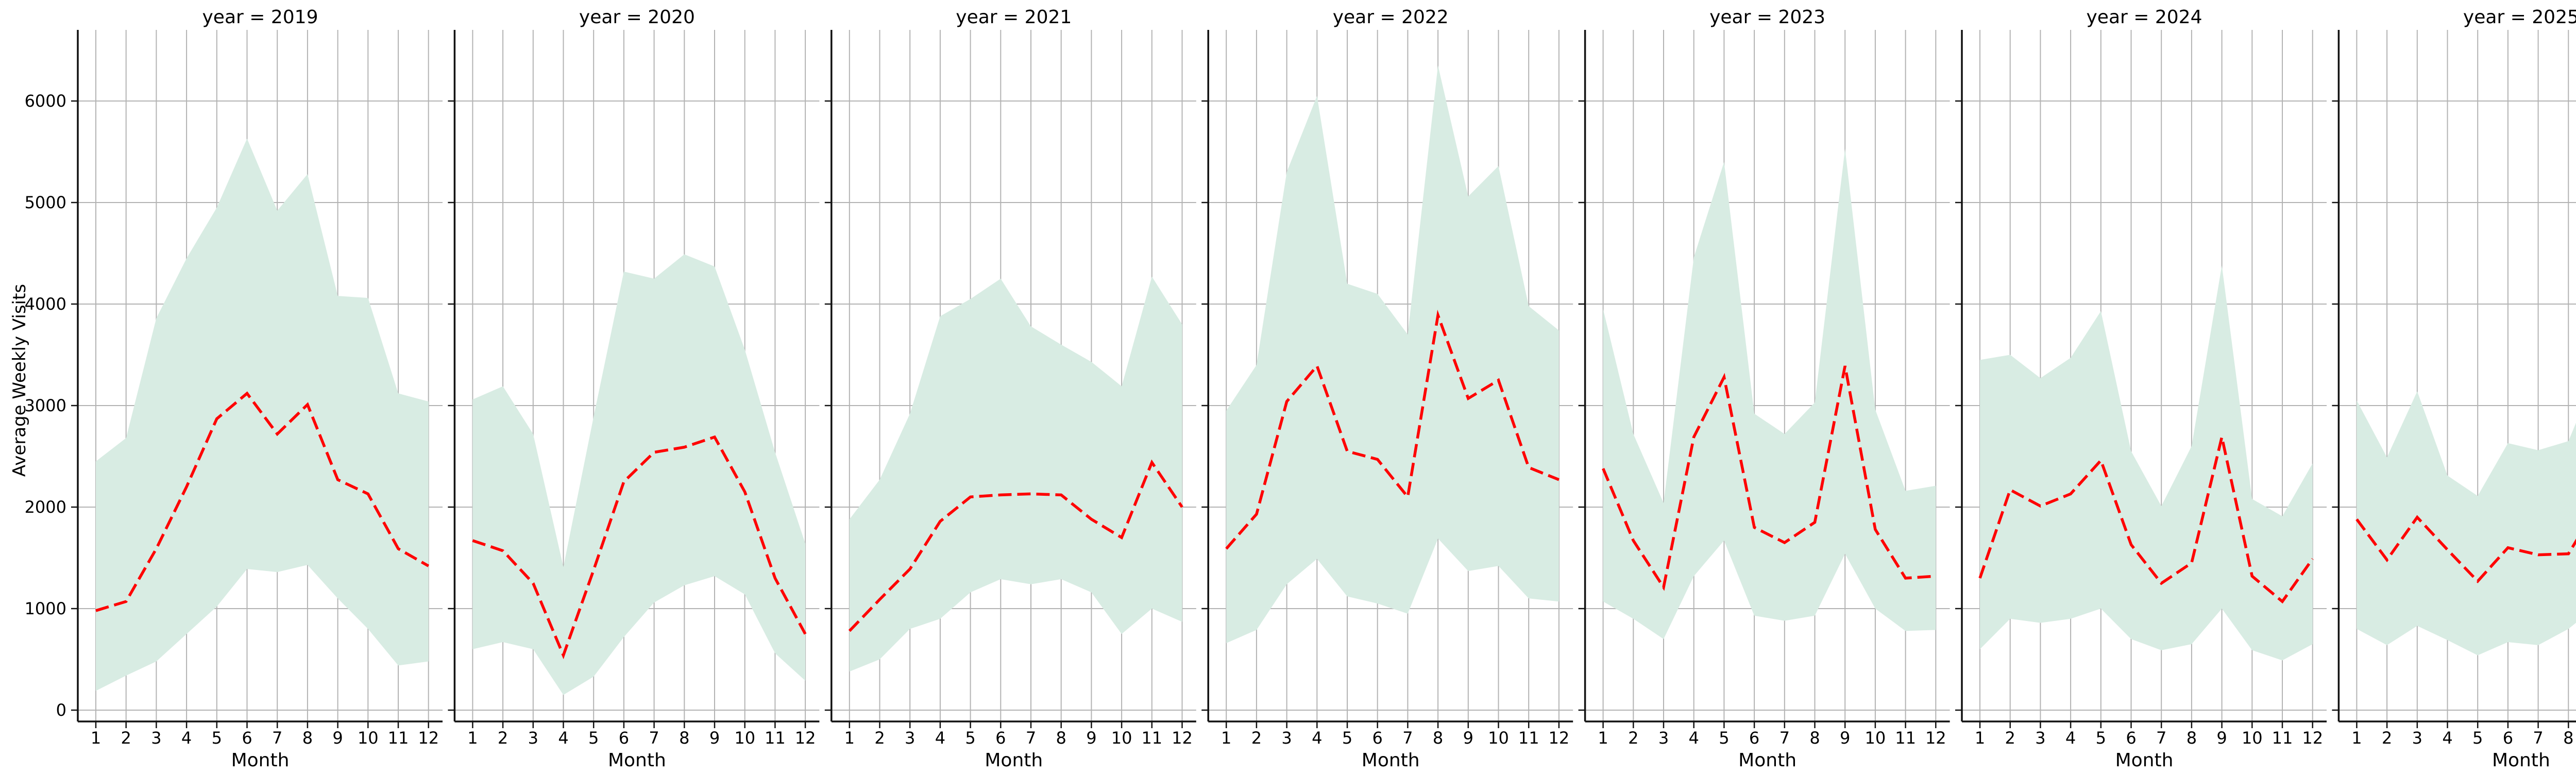 This screenshot has width=2576, height=773. What do you see at coordinates (45, 304) in the screenshot?
I see `y-tick-label: 4000` at bounding box center [45, 304].